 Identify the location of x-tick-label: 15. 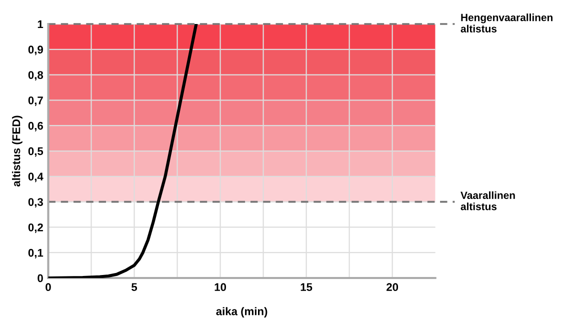
(306, 287).